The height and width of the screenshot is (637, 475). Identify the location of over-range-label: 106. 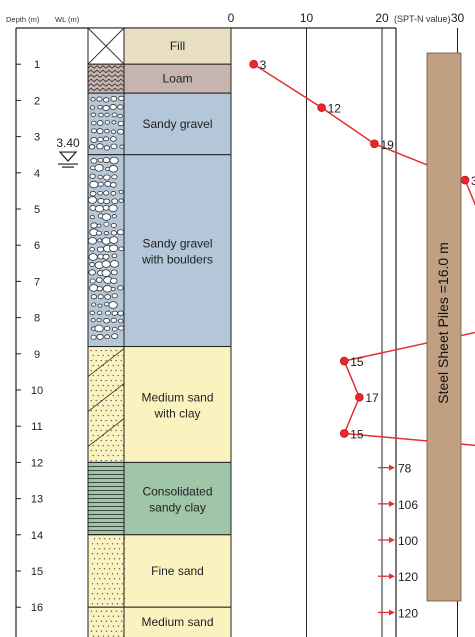
(408, 505).